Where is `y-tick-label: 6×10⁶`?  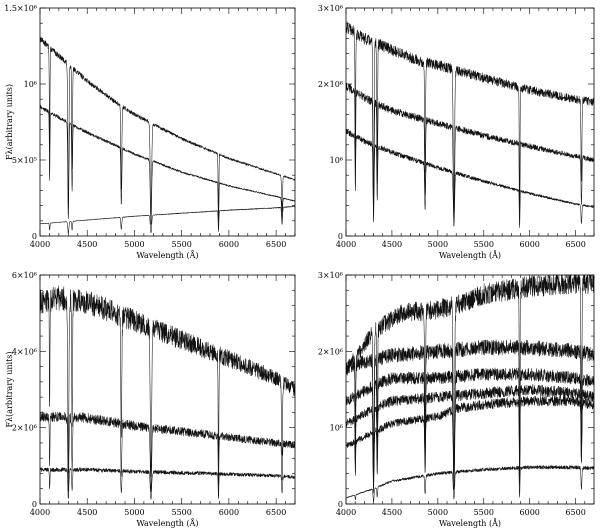
y-tick-label: 6×10⁶ is located at coordinates (24, 275).